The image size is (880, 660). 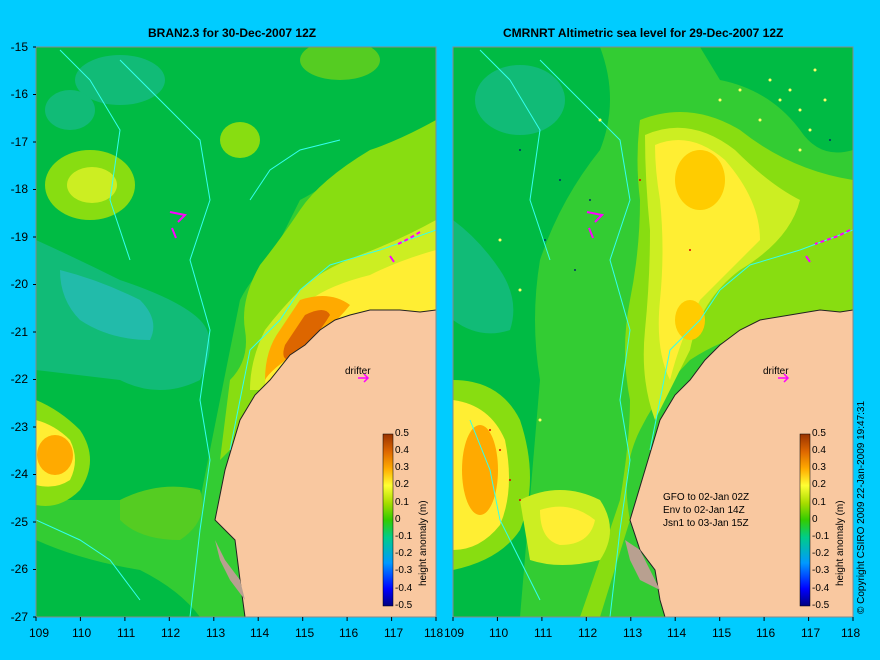 I want to click on y-tick-label: -20, so click(x=19, y=284).